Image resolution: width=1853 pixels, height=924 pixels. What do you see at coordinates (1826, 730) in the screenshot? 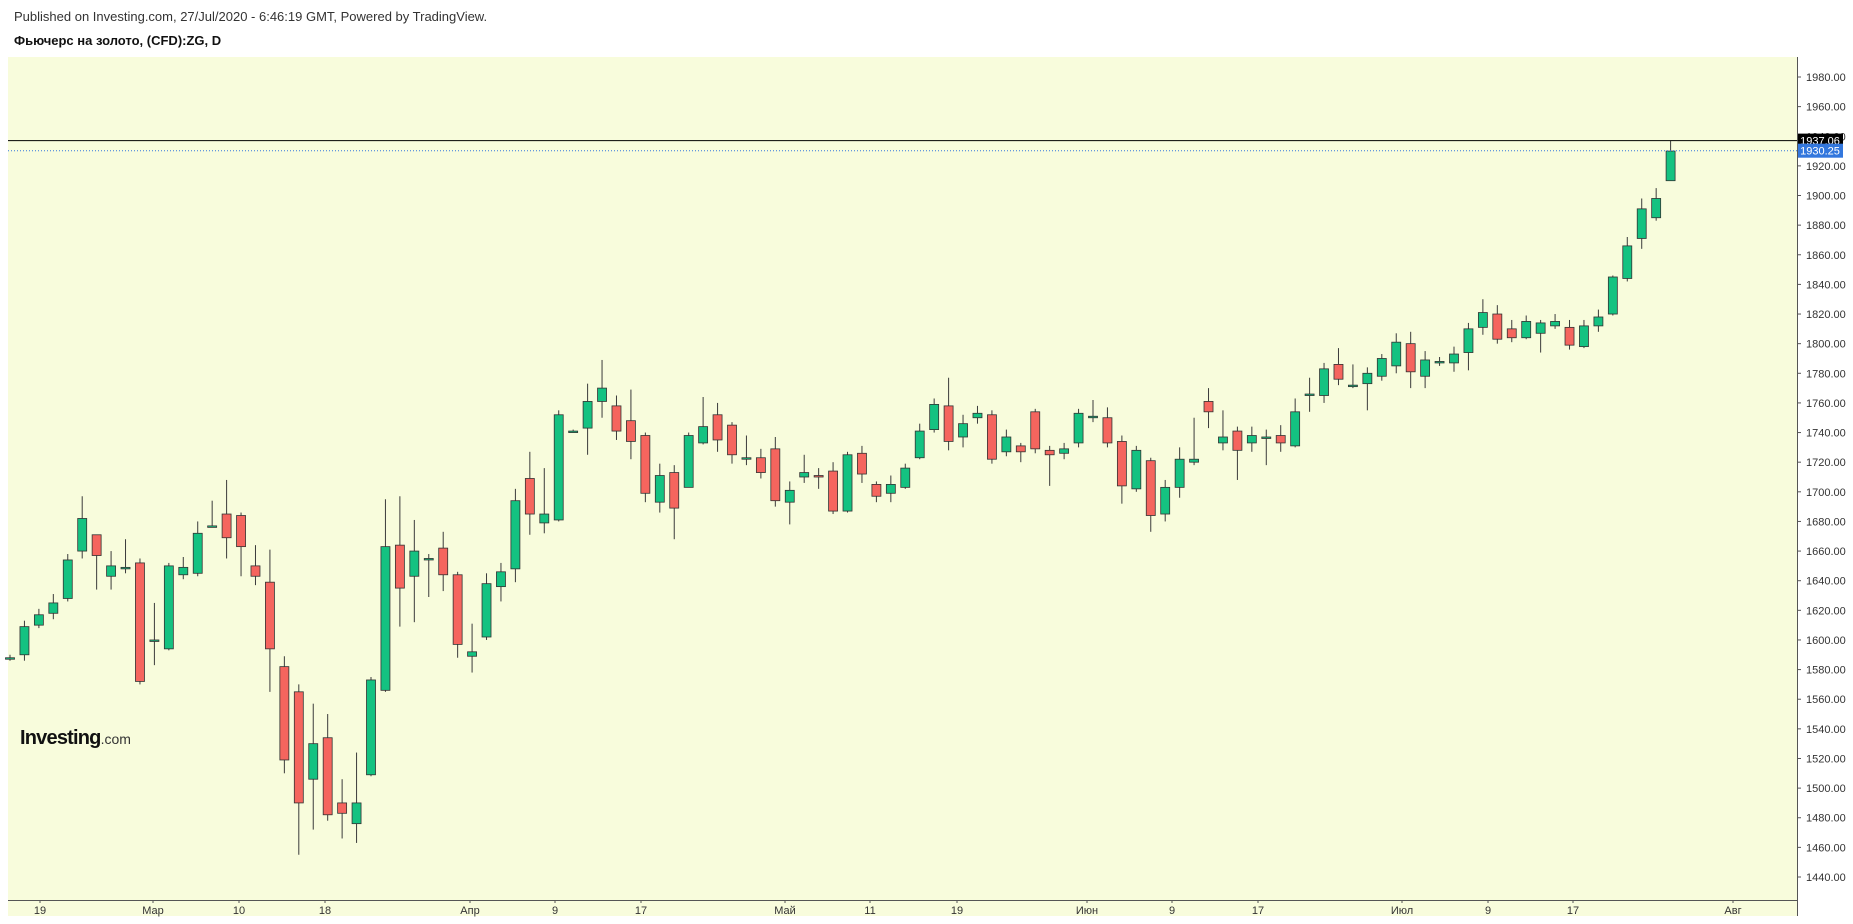
I see `y-tick-label: 1540.00` at bounding box center [1826, 730].